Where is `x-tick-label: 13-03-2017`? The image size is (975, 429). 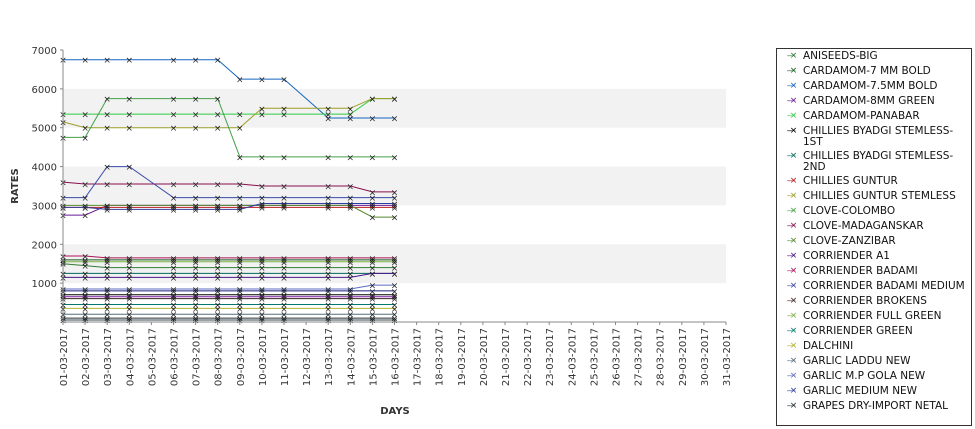 x-tick-label: 13-03-2017 is located at coordinates (329, 357).